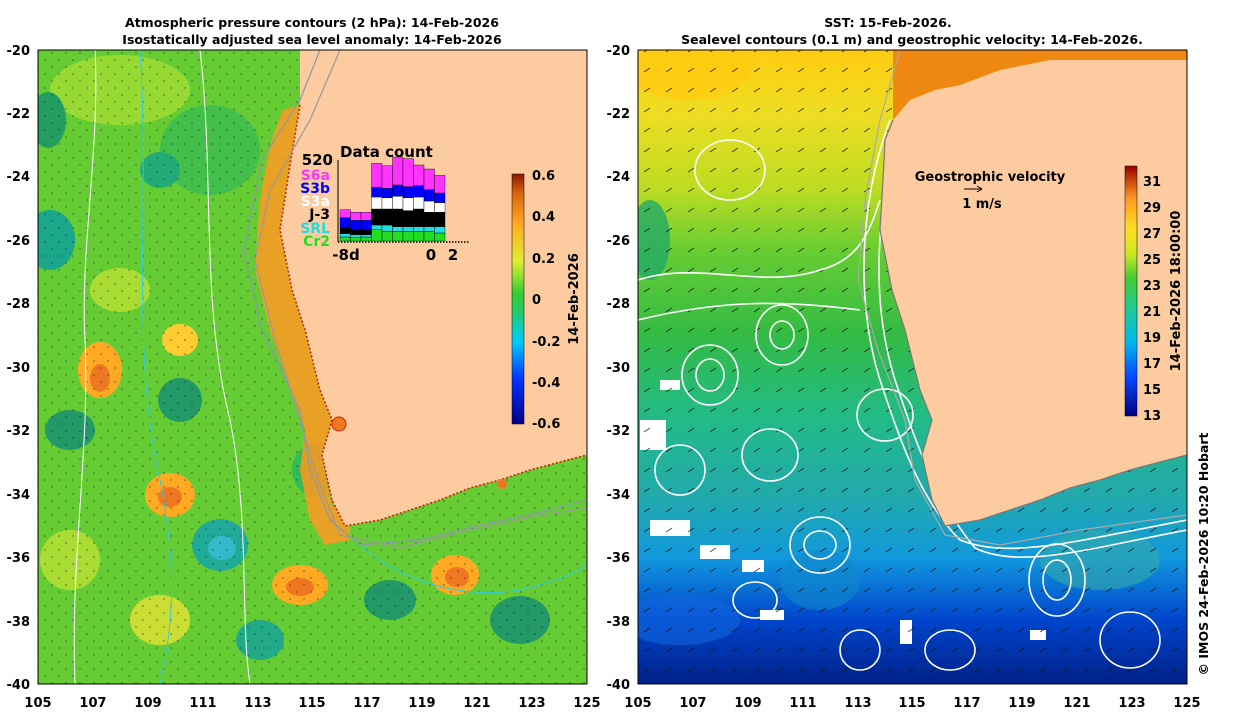 The image size is (1250, 720). Describe the element at coordinates (1186, 703) in the screenshot. I see `right-x-tick: 125` at that location.